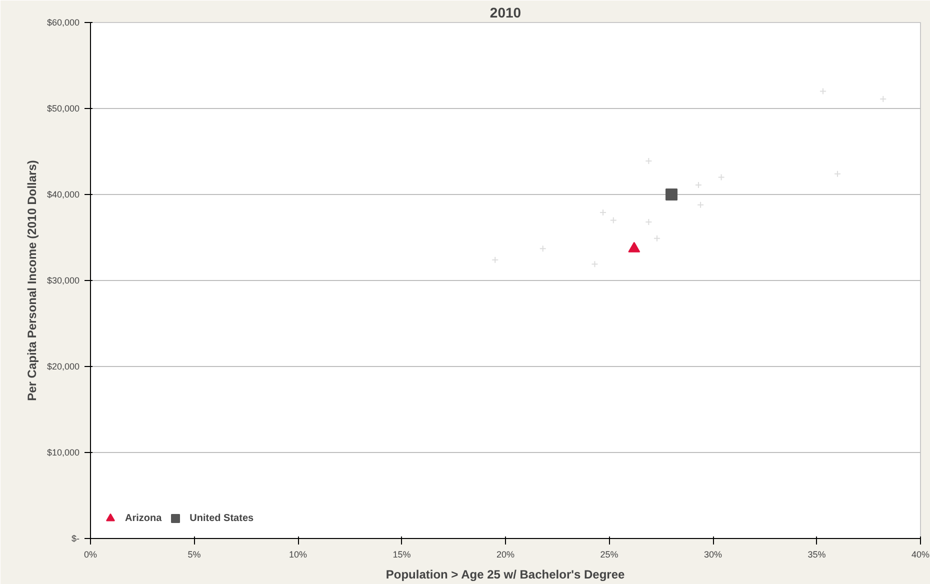  I want to click on x-tick-label: 0%, so click(91, 555).